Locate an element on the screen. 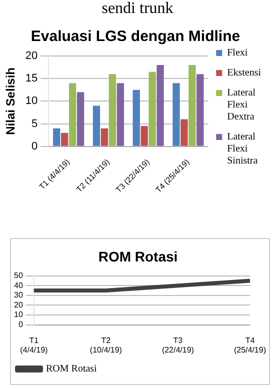  x-tick-label: T4 (25/4/19) is located at coordinates (250, 345).